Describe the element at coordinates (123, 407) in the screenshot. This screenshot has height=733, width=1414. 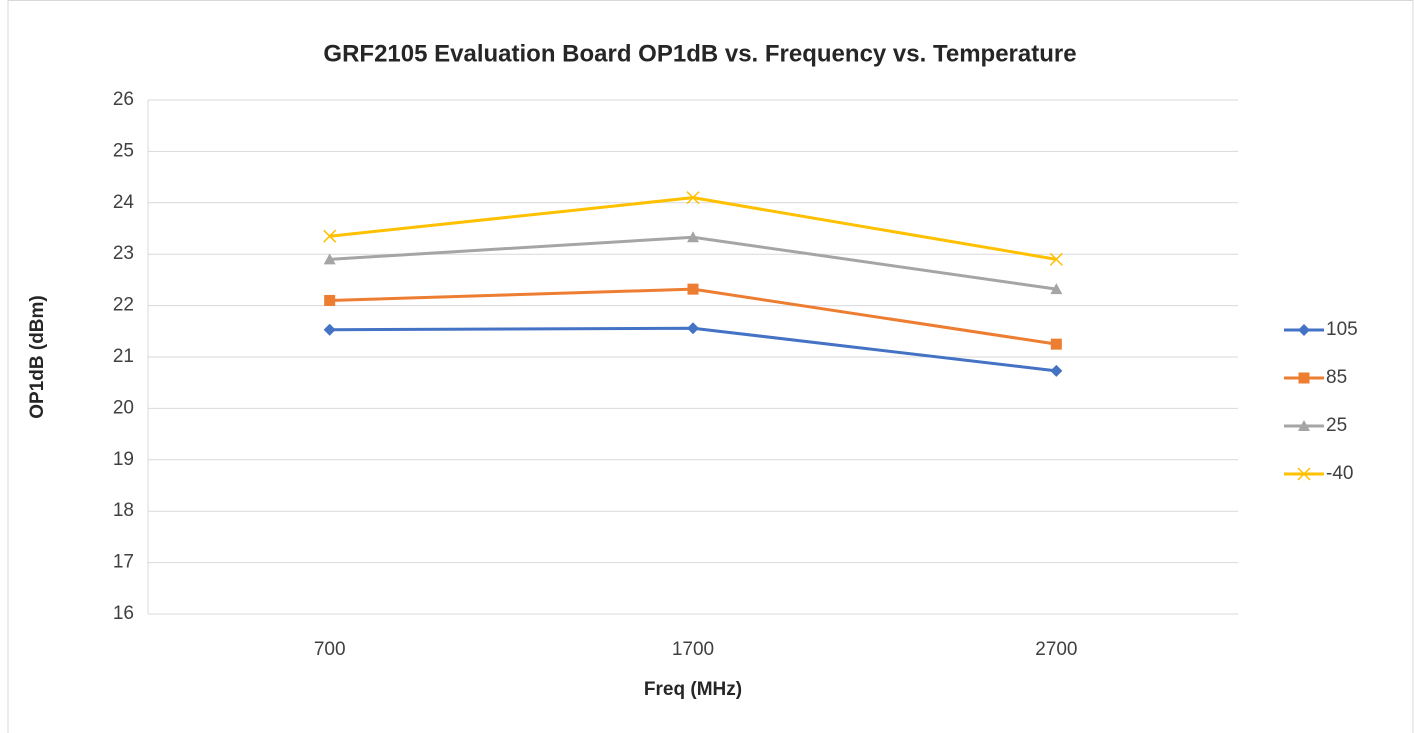
I see `y-tick-label: 20` at that location.